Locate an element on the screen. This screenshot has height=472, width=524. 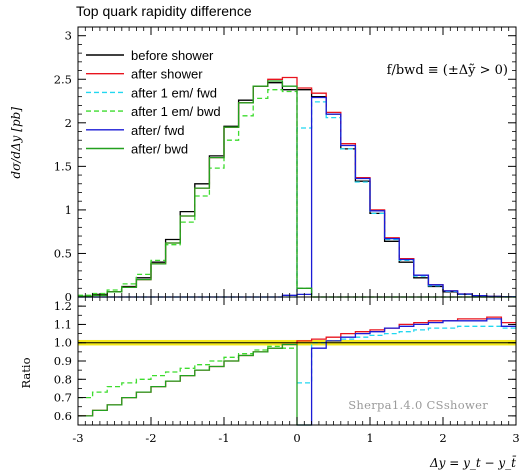
ratio-line-after-bwd is located at coordinates (195, 384).